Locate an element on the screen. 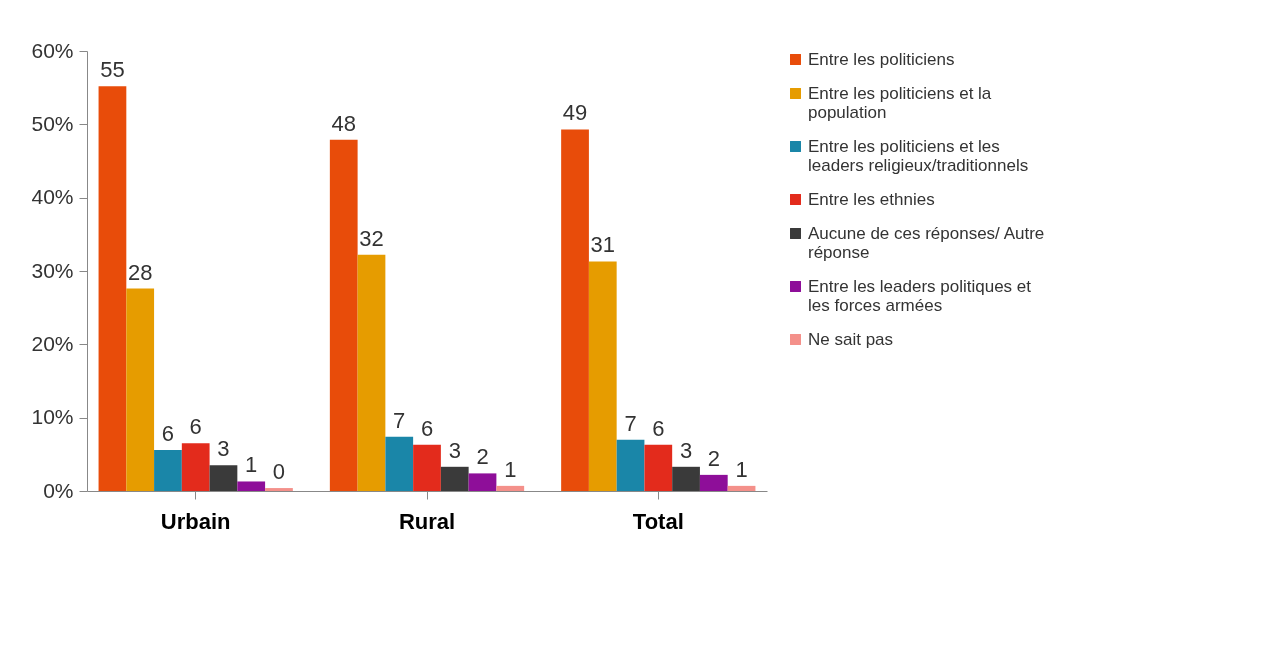 Image resolution: width=1277 pixels, height=659 pixels. legend-label: Entre les leaders politiques et les forces armées is located at coordinates (920, 295).